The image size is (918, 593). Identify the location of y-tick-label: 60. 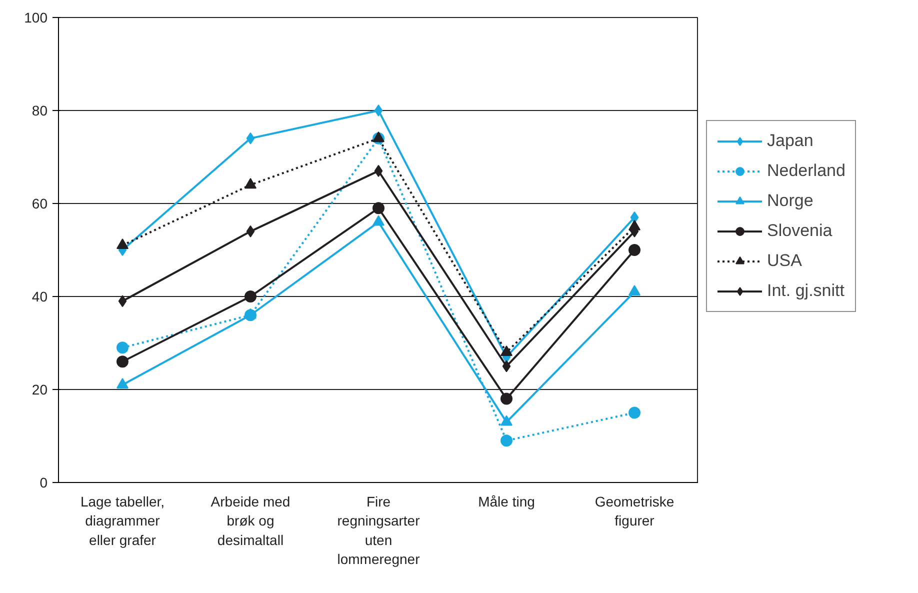
(40, 204).